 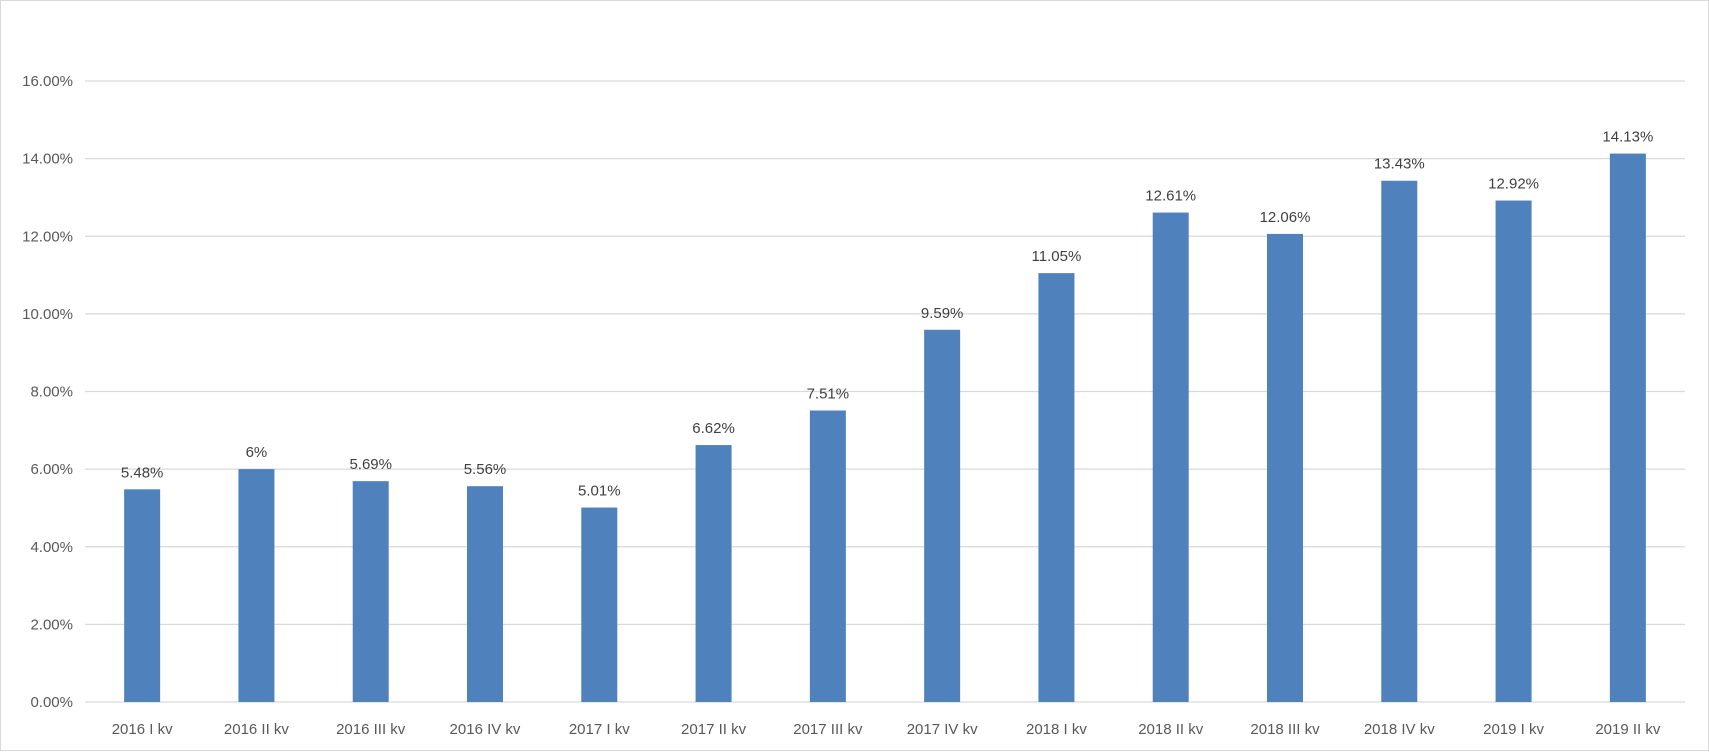 I want to click on y-tick-label: 2.00%, so click(x=51, y=624).